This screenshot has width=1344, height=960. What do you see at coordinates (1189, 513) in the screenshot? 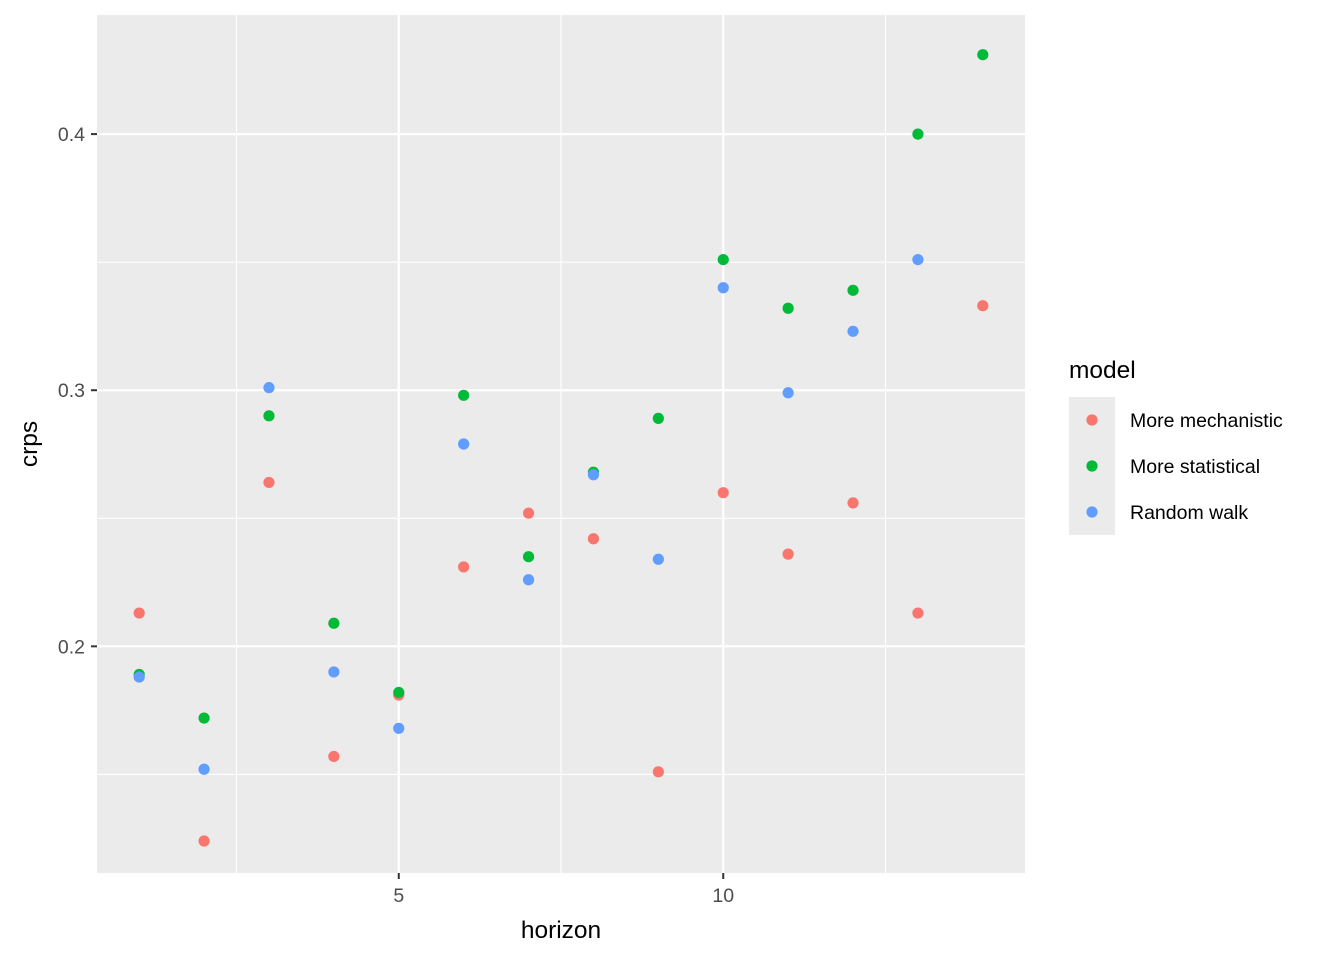
I see `legend-label: Random walk` at bounding box center [1189, 513].